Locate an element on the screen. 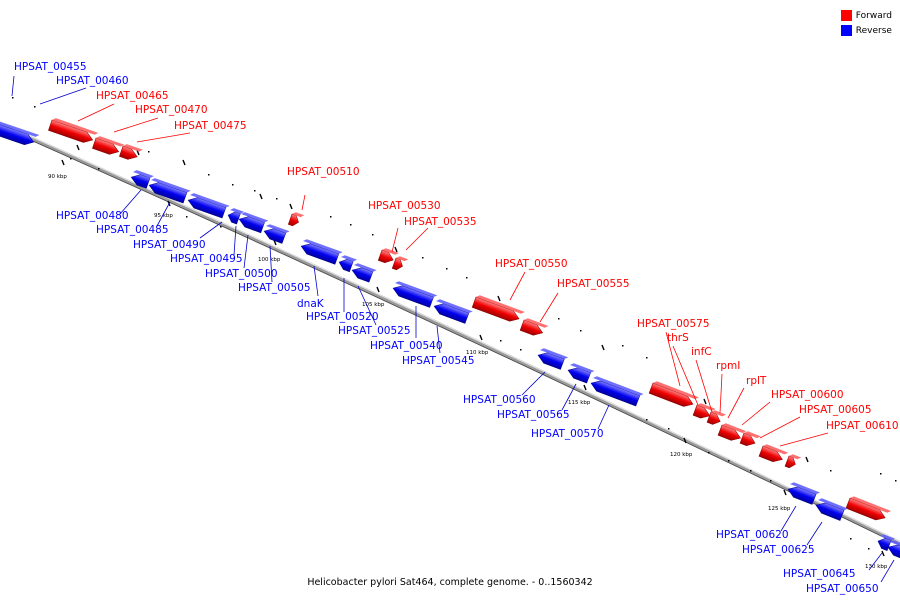  gene-arrow-rplt is located at coordinates (750, 439).